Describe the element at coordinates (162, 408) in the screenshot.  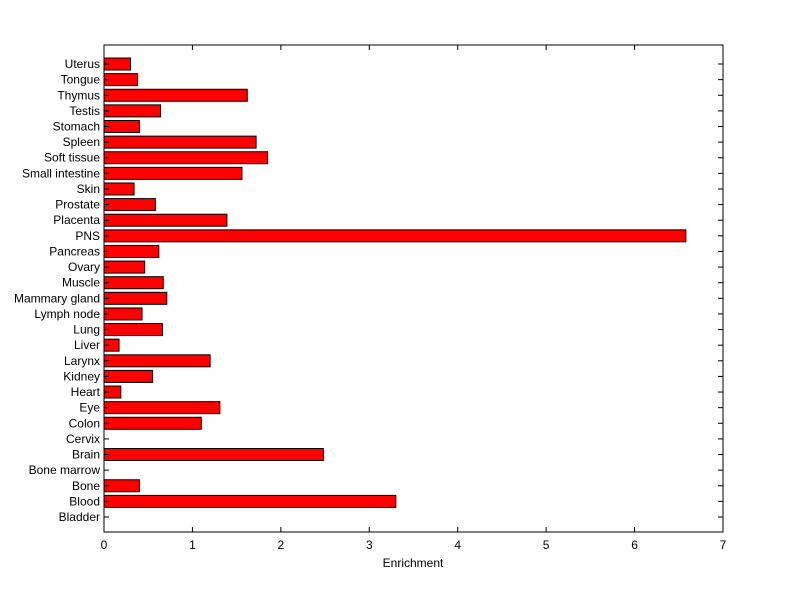
I see `bar-eye` at that location.